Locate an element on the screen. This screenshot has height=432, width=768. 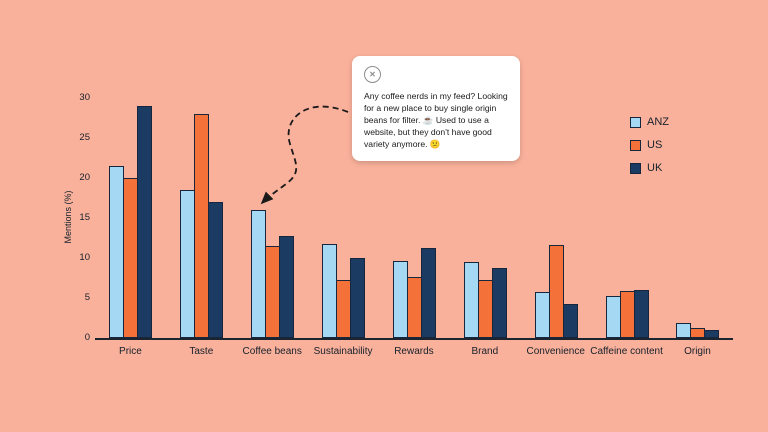
x-axis-label: Convenience is located at coordinates (555, 351).